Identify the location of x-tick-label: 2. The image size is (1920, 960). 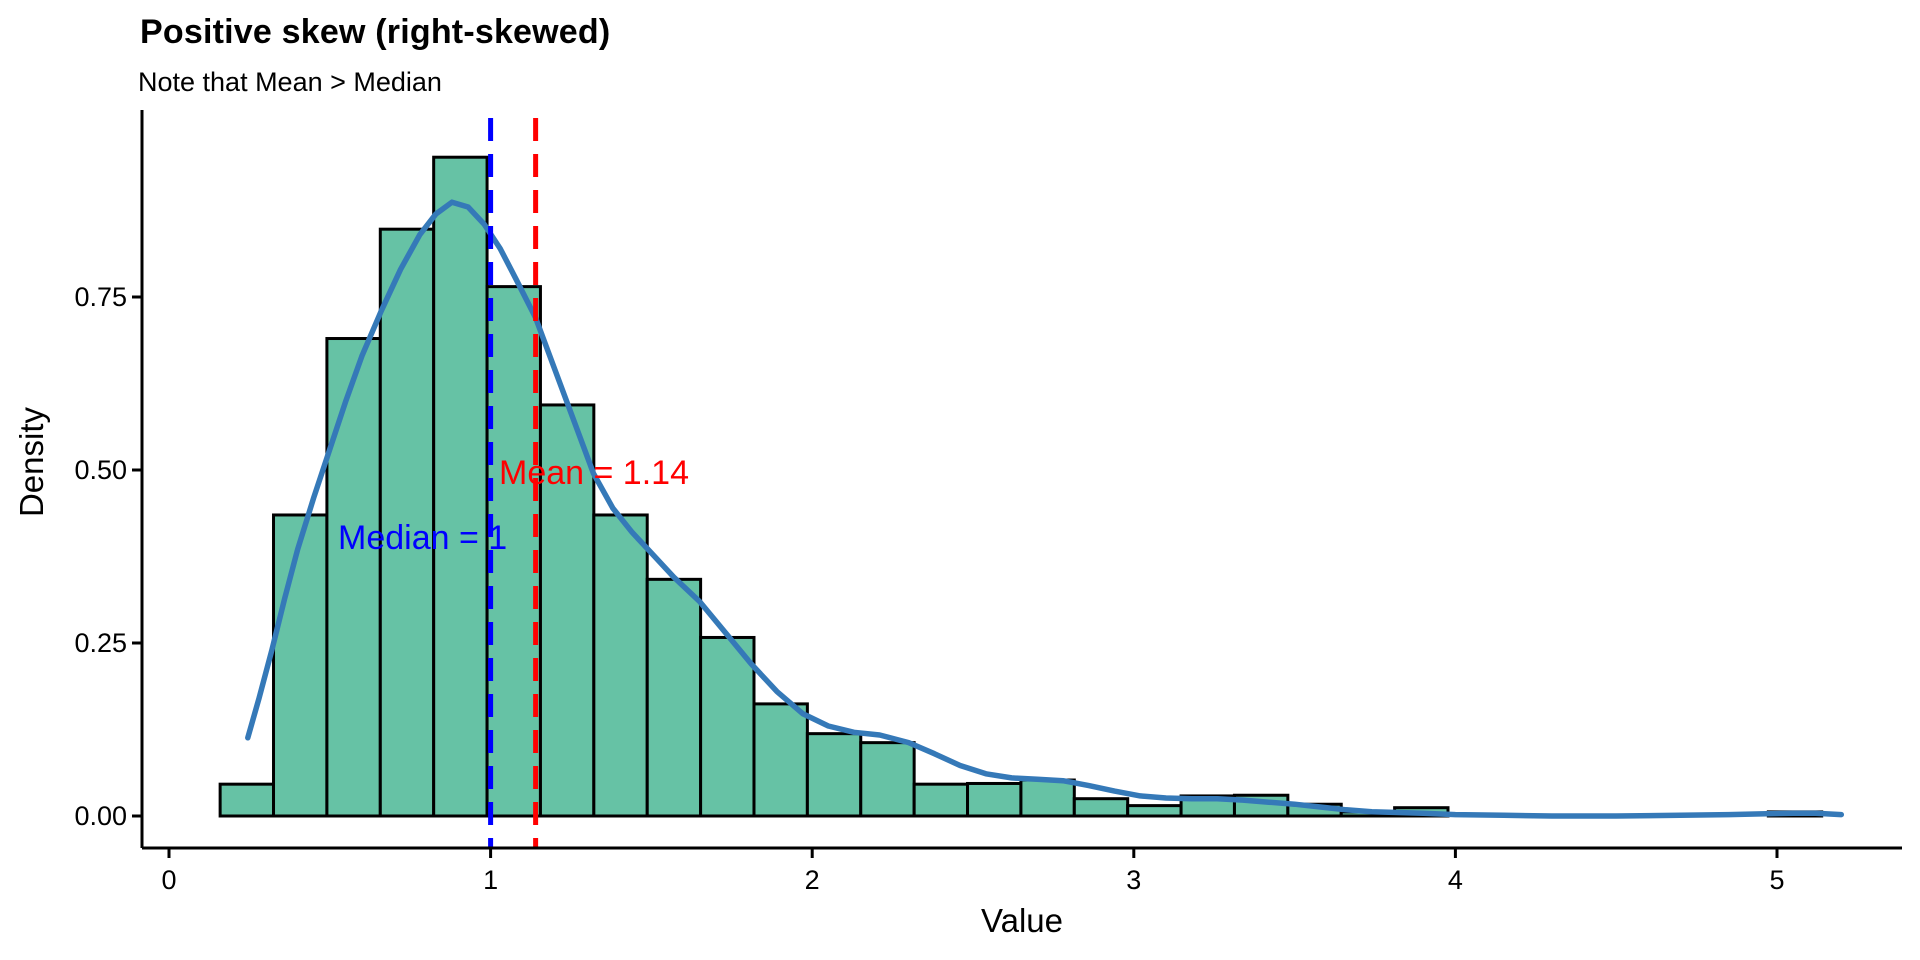
(812, 880).